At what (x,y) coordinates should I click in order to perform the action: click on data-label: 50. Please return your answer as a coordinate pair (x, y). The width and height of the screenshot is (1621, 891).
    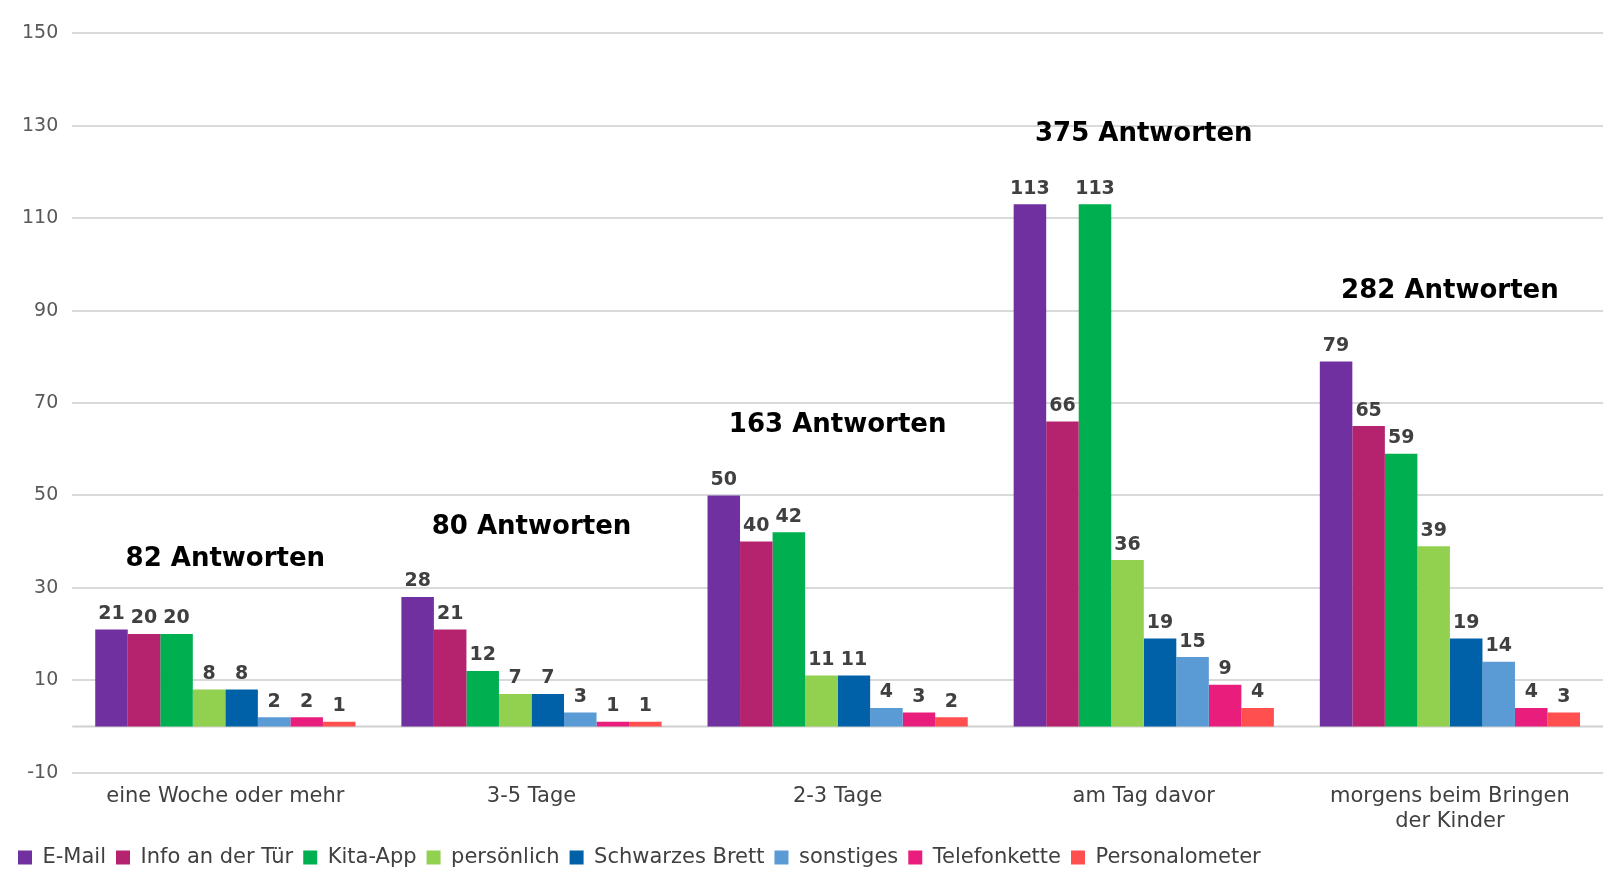
    Looking at the image, I should click on (724, 477).